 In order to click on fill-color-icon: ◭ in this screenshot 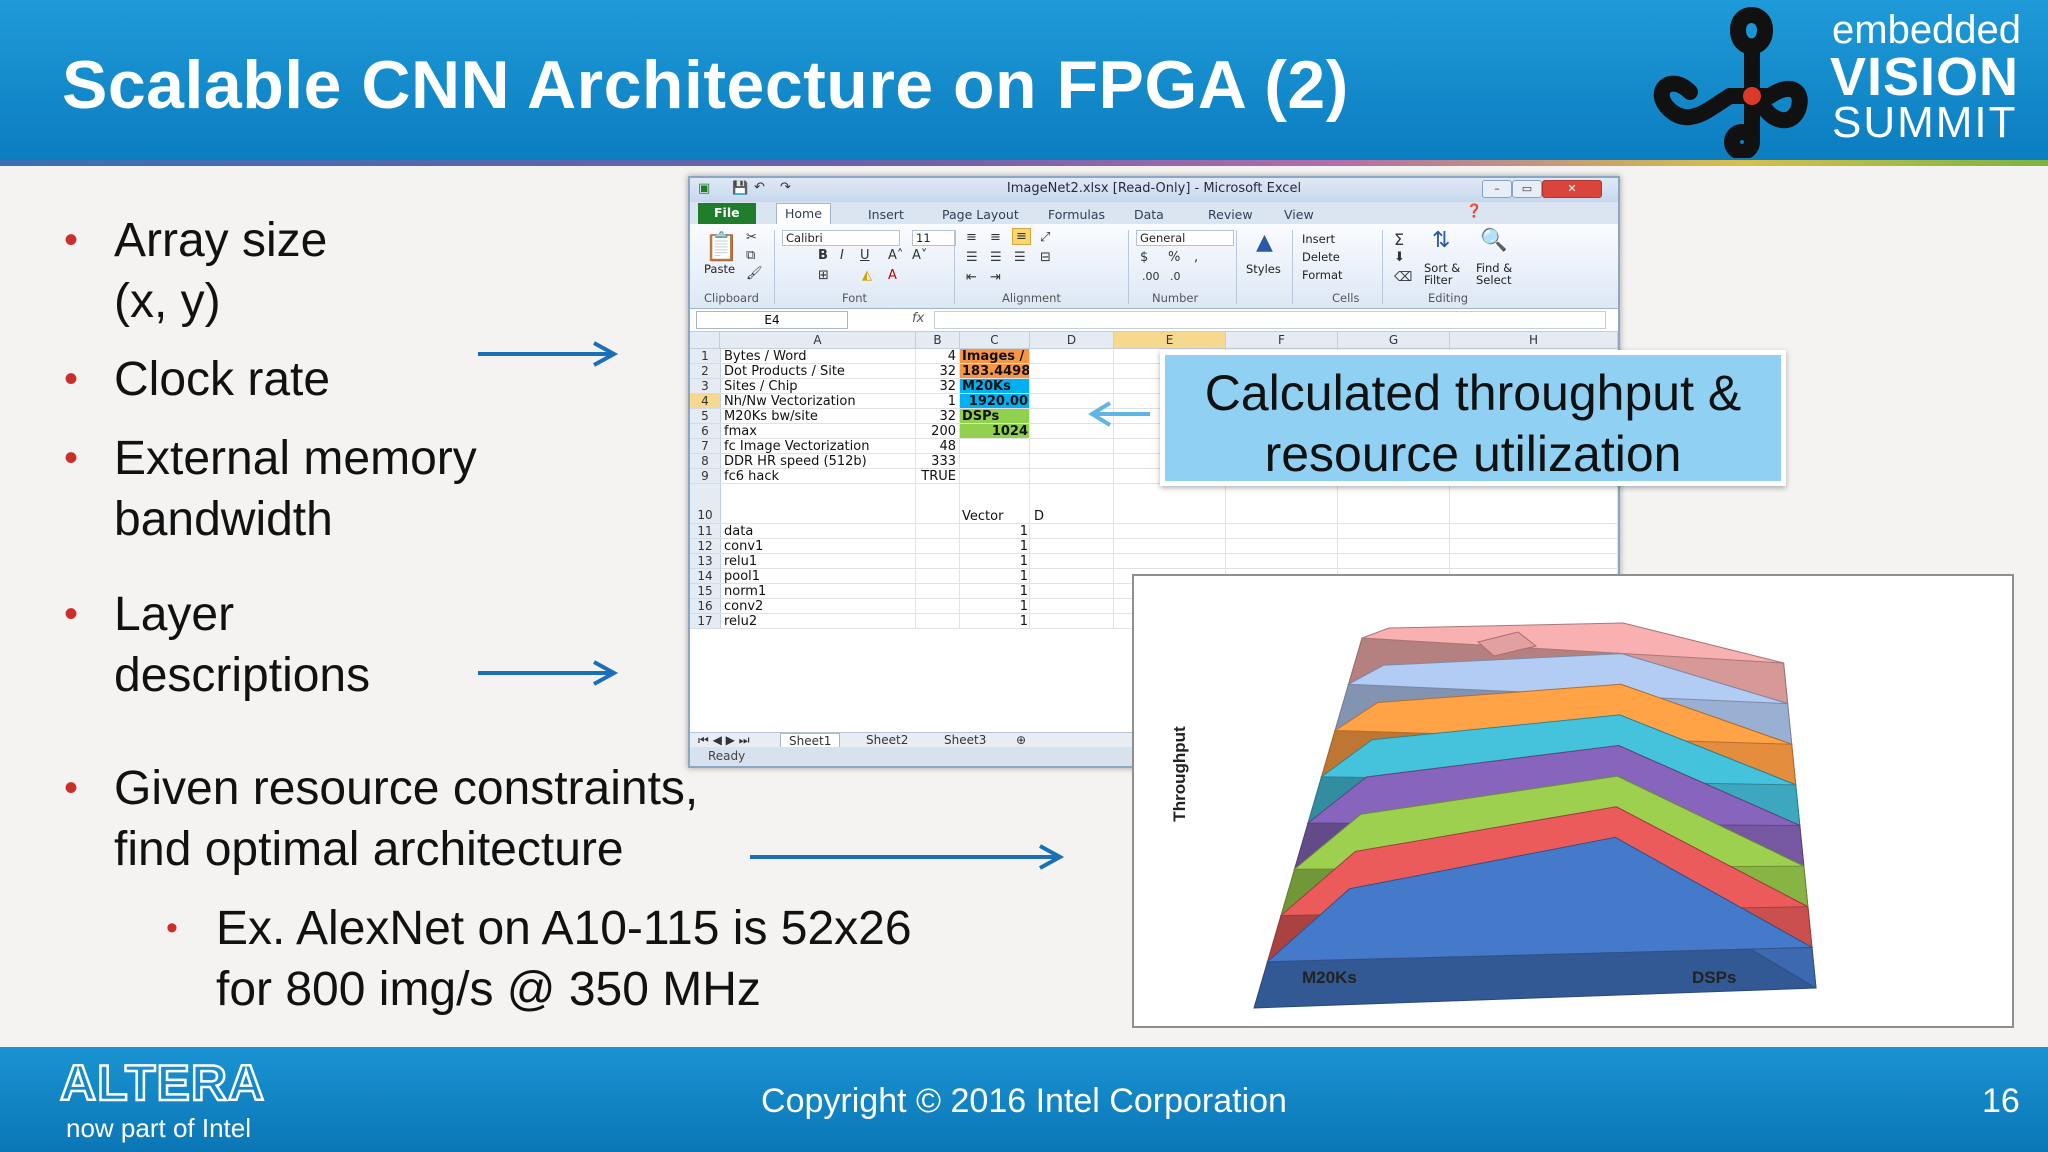, I will do `click(867, 275)`.